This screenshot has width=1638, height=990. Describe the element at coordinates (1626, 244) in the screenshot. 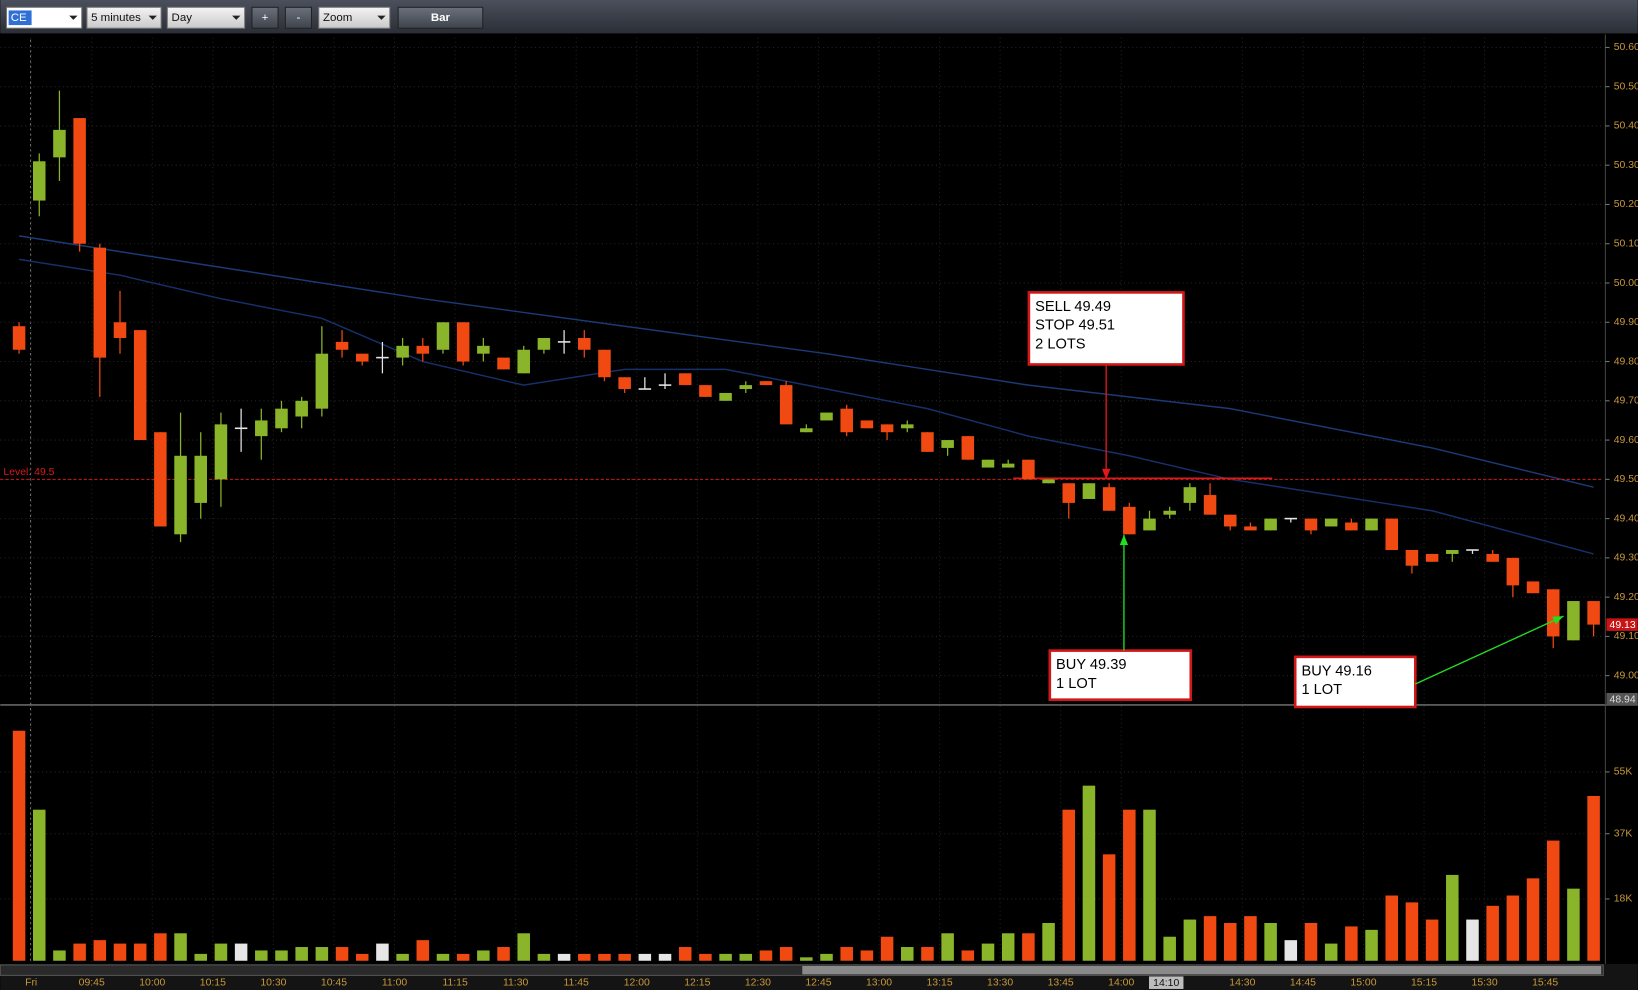

I see `y-tick-label: 50.10` at that location.